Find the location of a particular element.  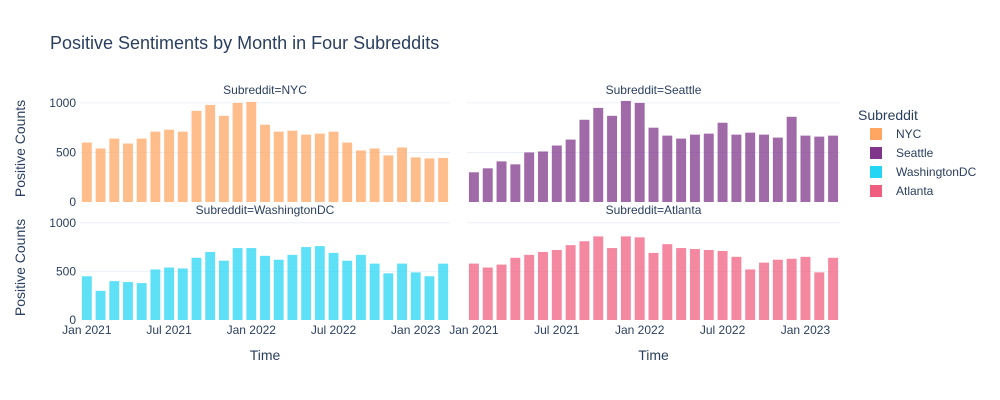

legend-entry: Atlanta is located at coordinates (915, 191).